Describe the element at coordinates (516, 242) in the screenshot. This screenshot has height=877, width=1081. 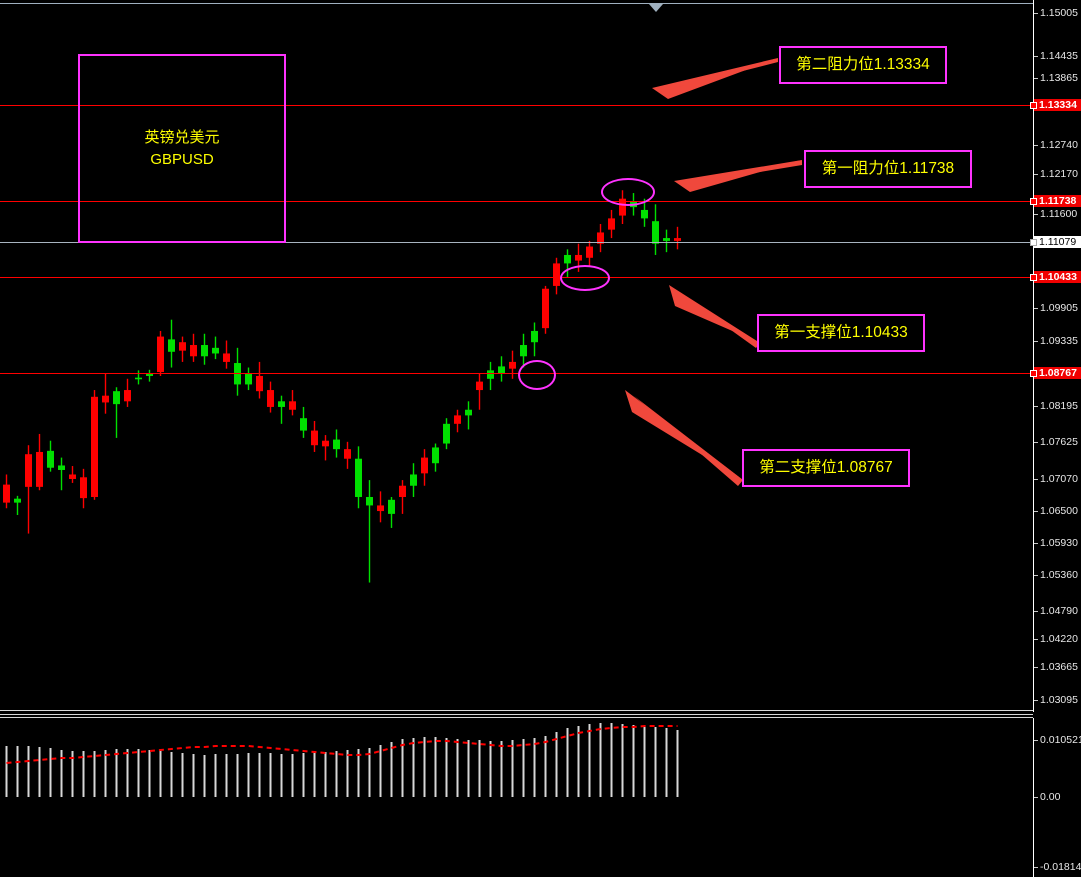
I see `level-line-1.11079` at that location.